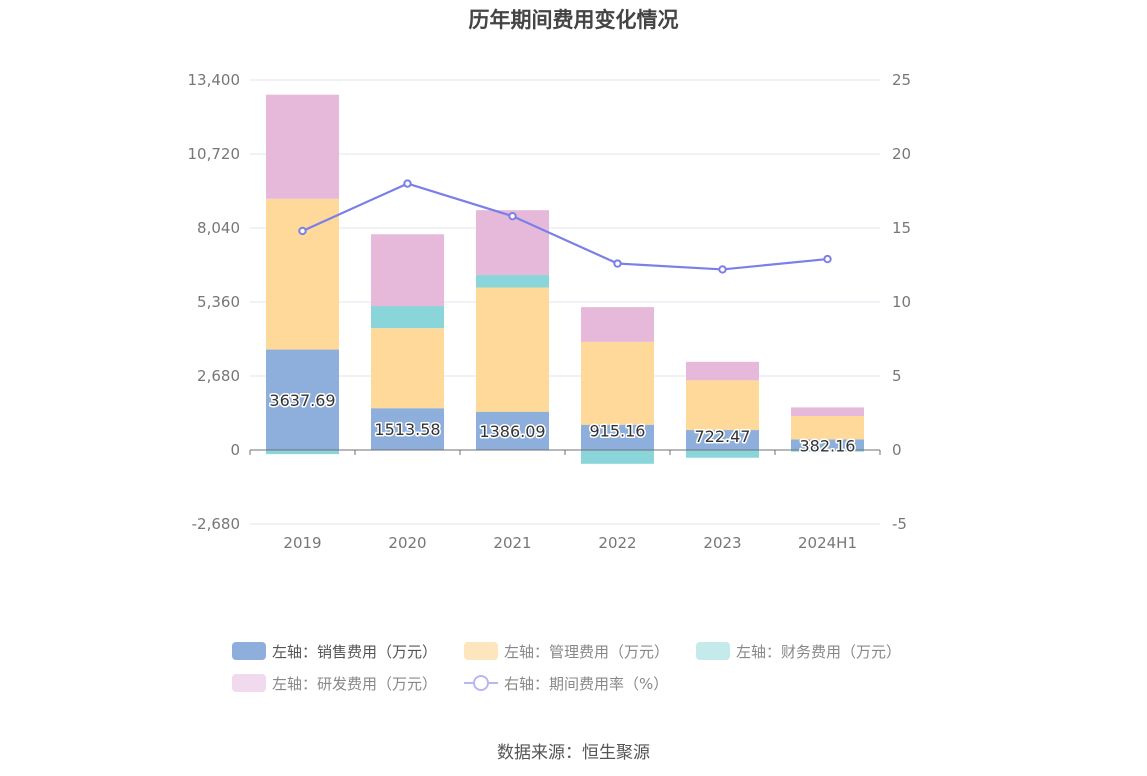 This screenshot has width=1147, height=776. I want to click on x-tick-label: 2021, so click(512, 543).